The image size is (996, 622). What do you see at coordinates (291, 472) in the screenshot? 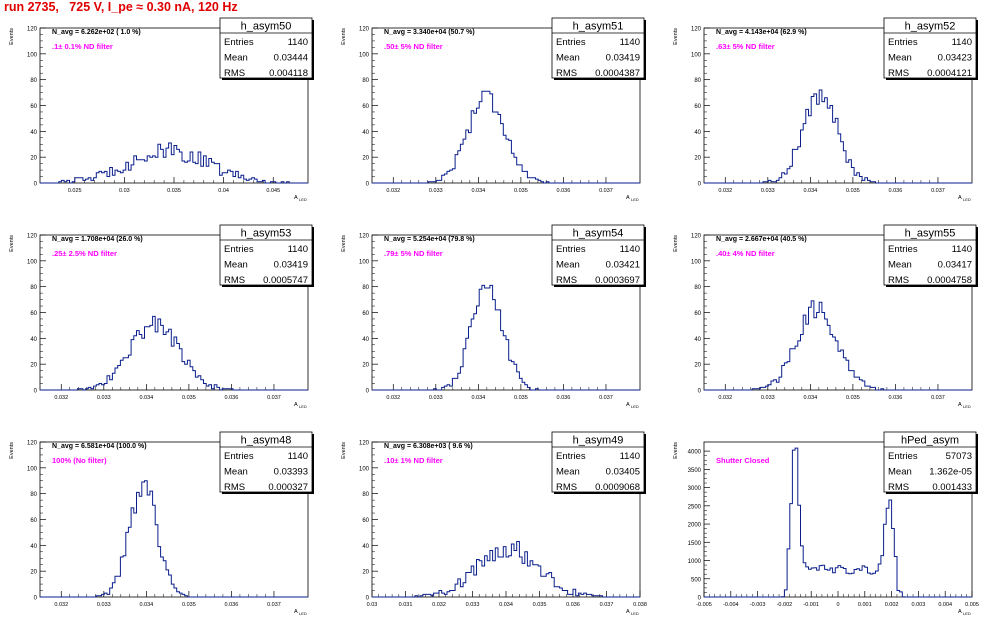
I see `stats-value: 0.03393` at bounding box center [291, 472].